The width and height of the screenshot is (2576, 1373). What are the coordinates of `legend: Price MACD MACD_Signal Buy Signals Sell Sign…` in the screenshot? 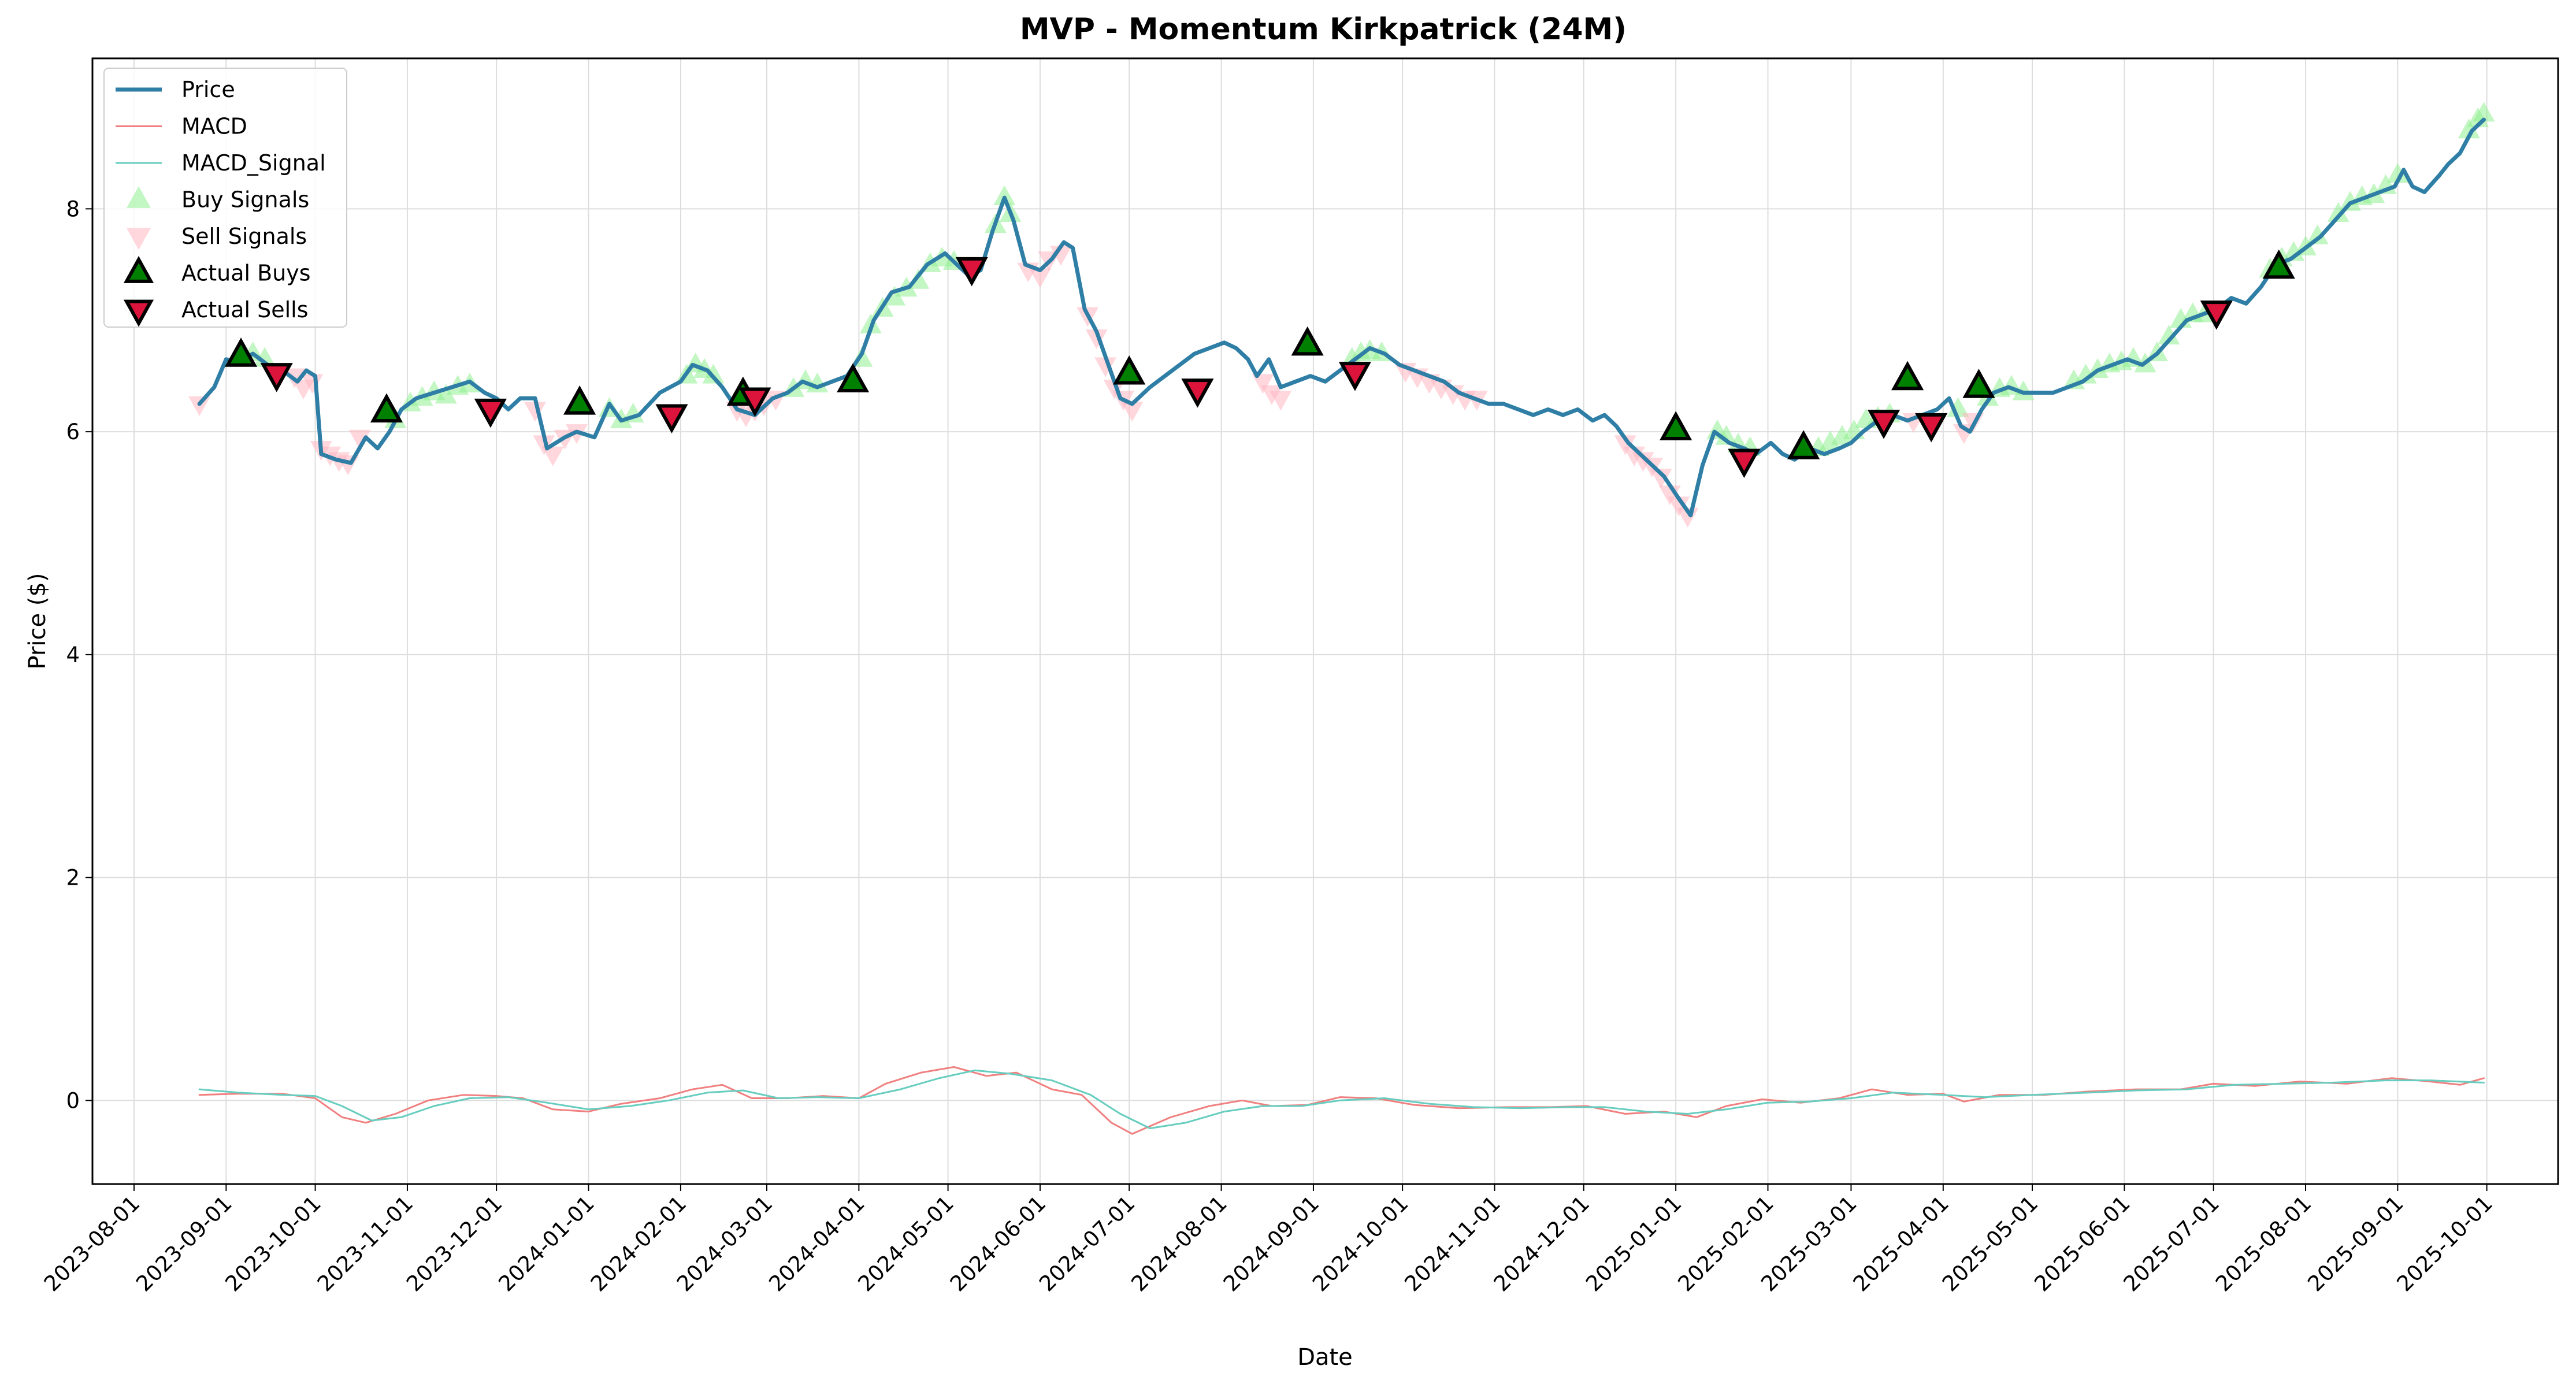 It's located at (225, 198).